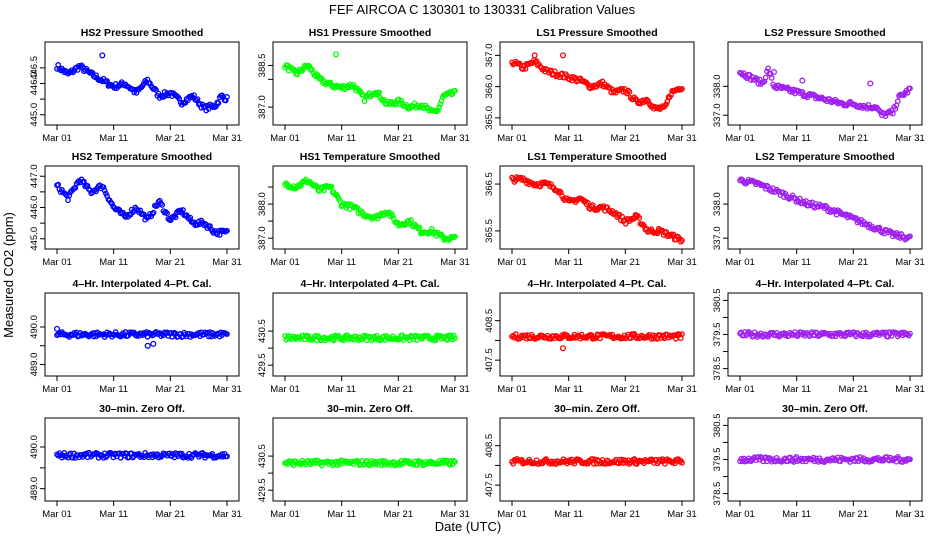 This screenshot has height=540, width=936. What do you see at coordinates (262, 490) in the screenshot?
I see `y-tick-label: 429.5` at bounding box center [262, 490].